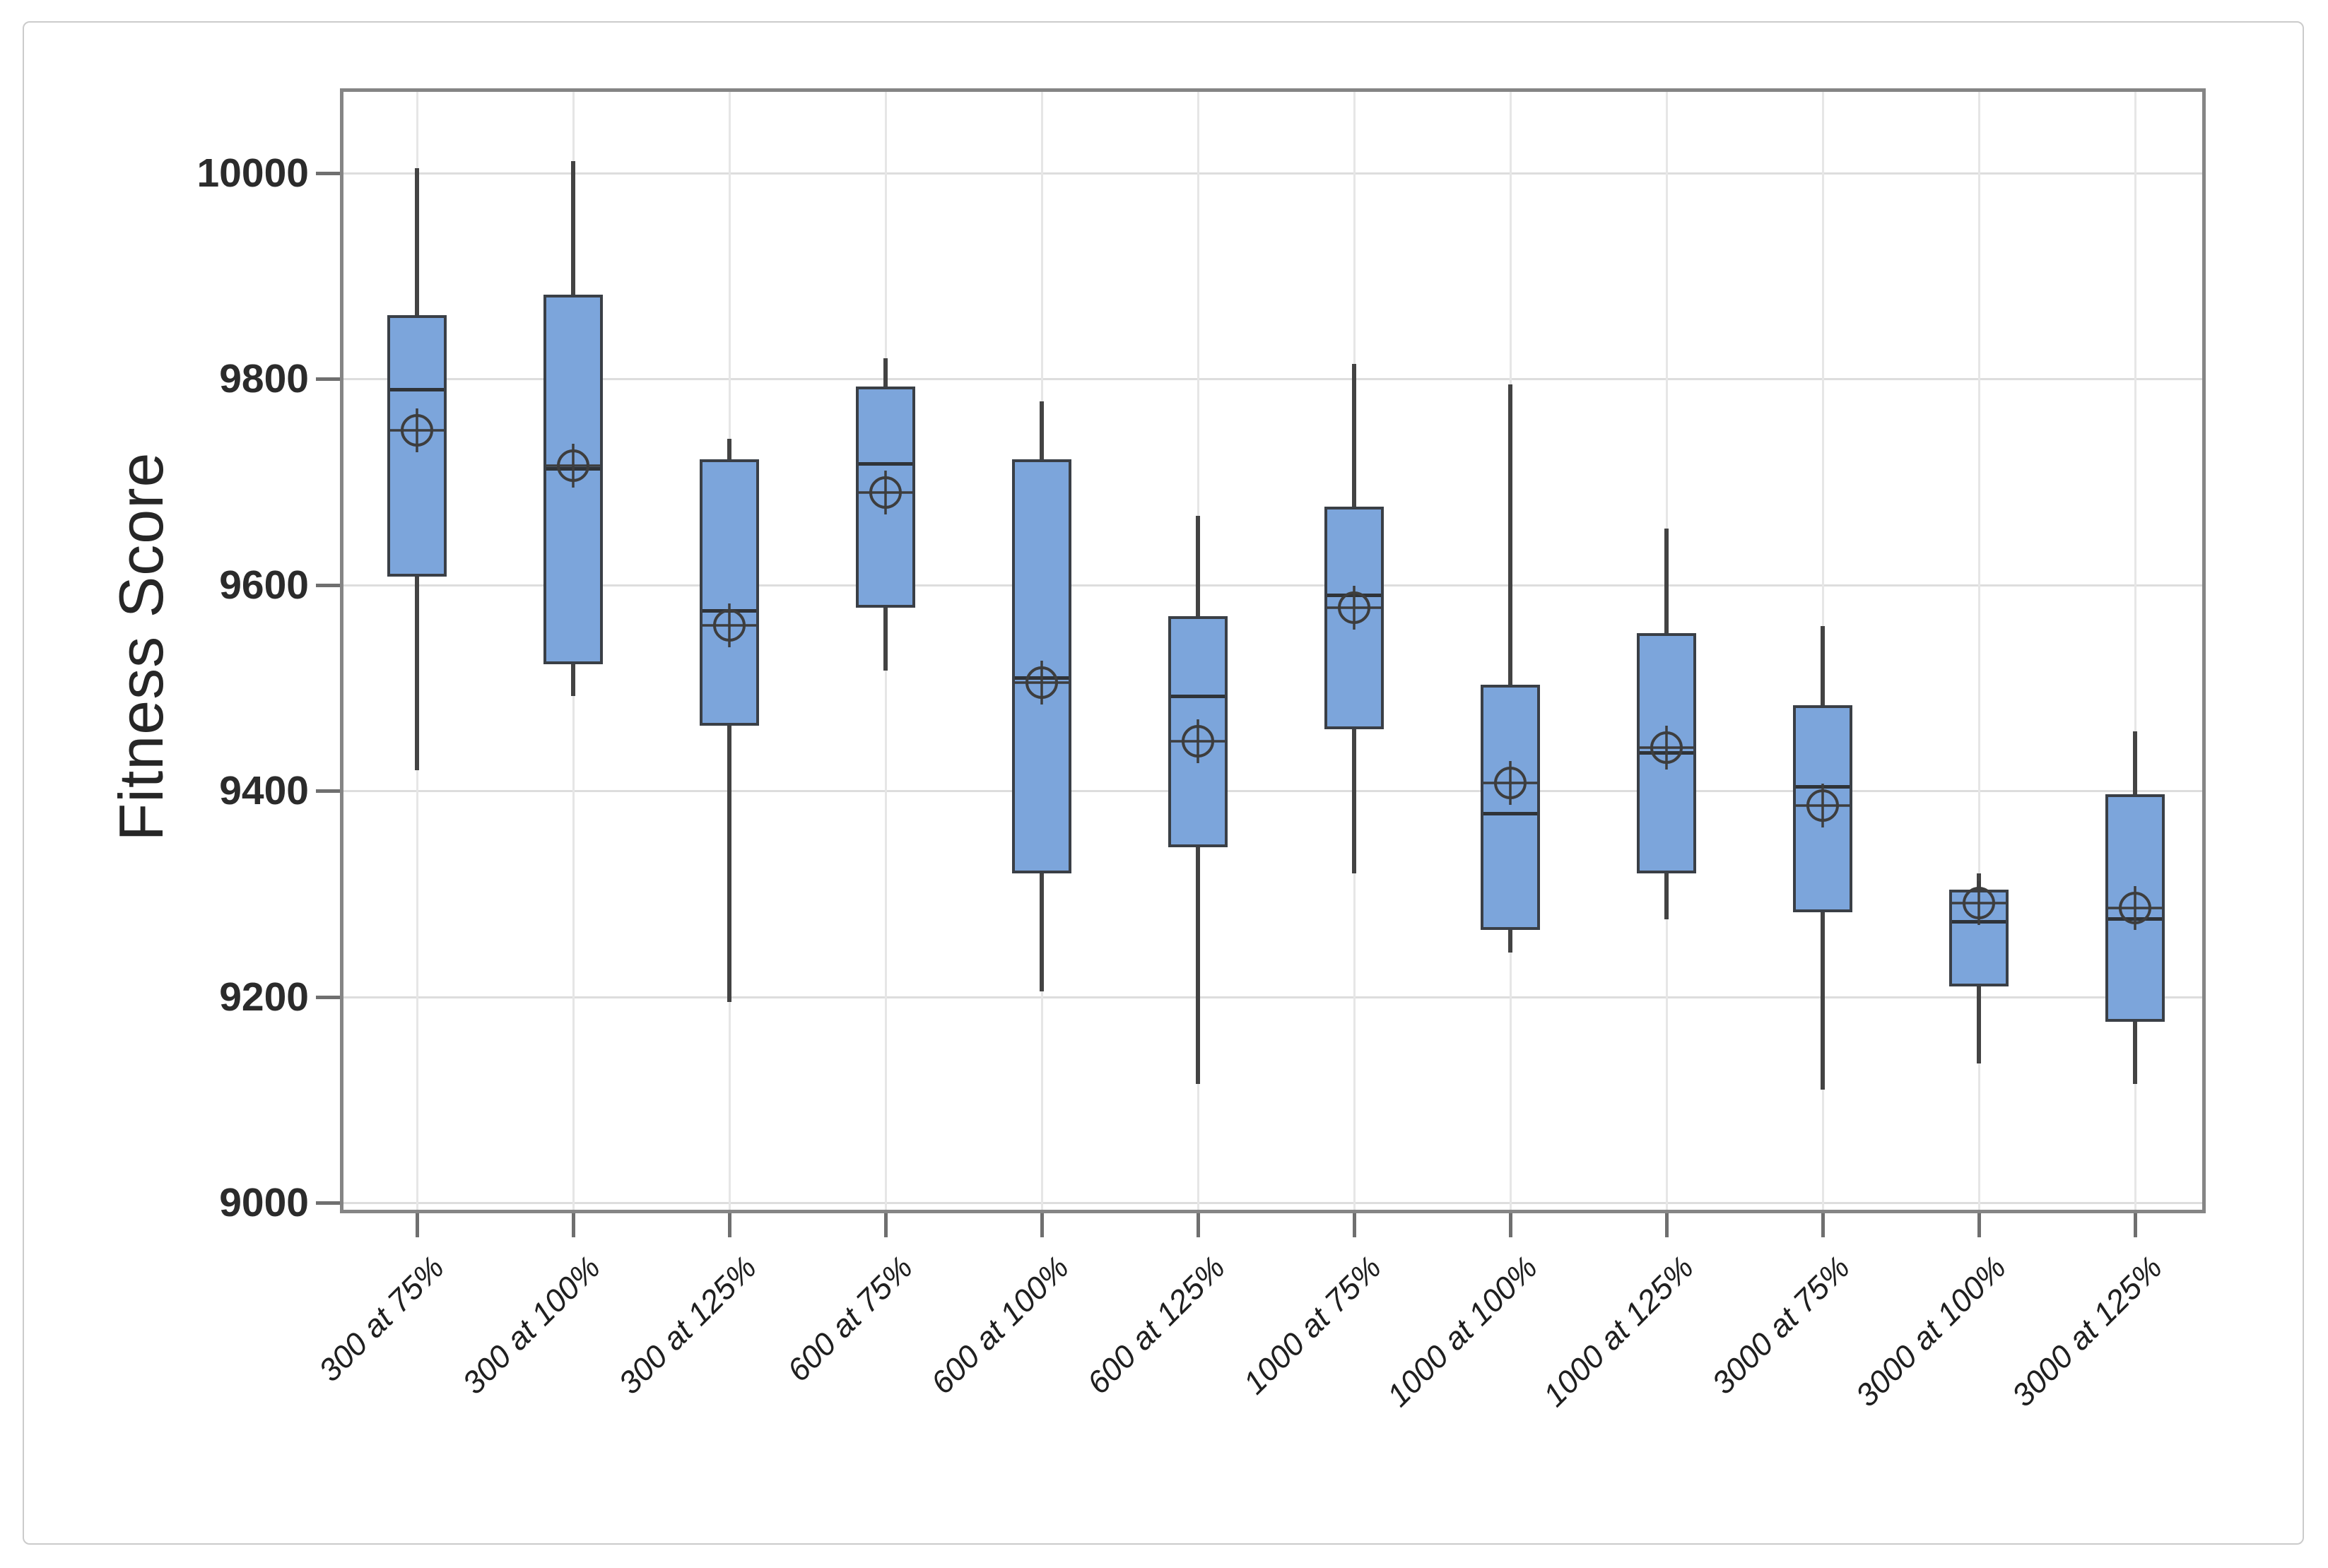  Describe the element at coordinates (264, 1202) in the screenshot. I see `y-tick-label: 9000` at that location.